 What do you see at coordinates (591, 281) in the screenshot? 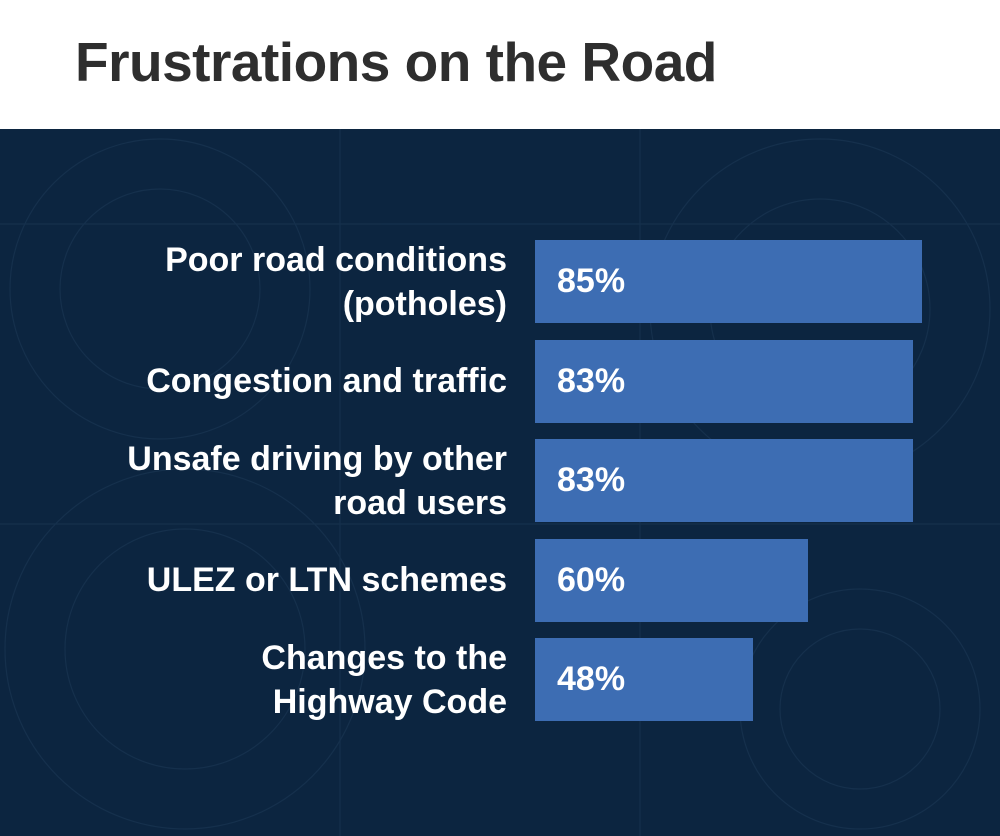
I see `data-label: 85%` at bounding box center [591, 281].